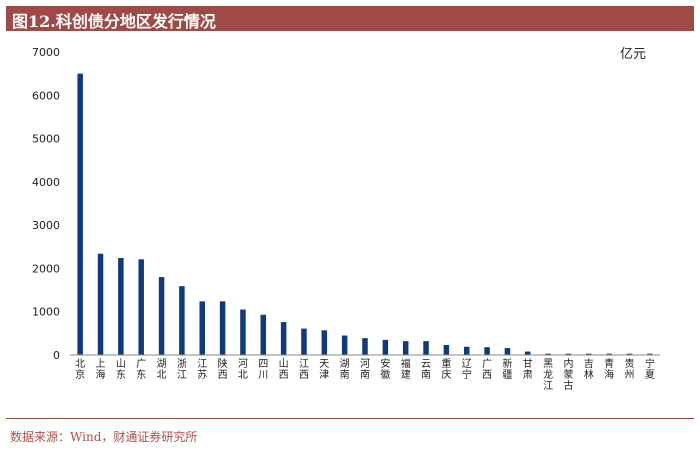  Describe the element at coordinates (426, 370) in the screenshot. I see `x-category-label: 云南` at that location.